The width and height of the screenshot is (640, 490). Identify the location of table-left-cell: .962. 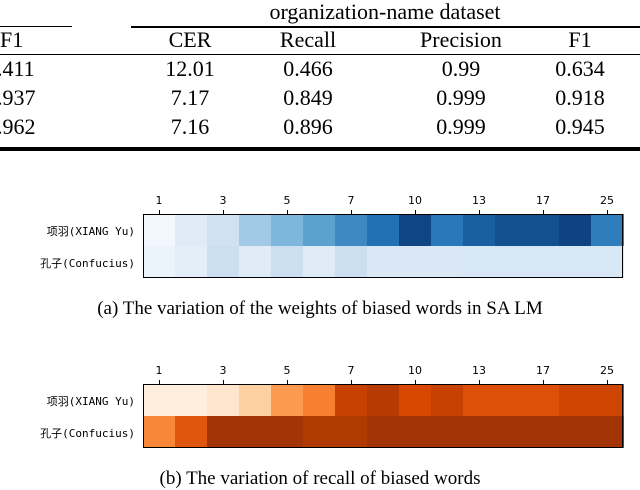
(18, 126).